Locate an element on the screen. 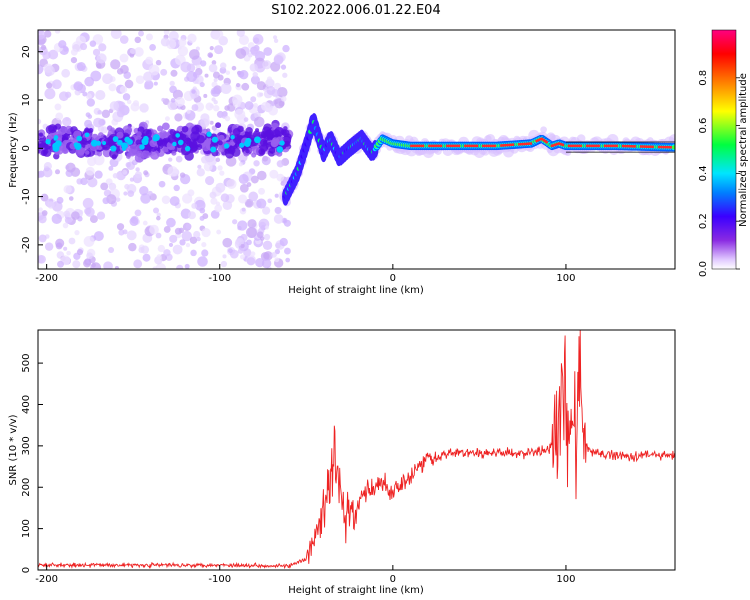 The height and width of the screenshot is (600, 750). y-tick-label: -20 is located at coordinates (26, 245).